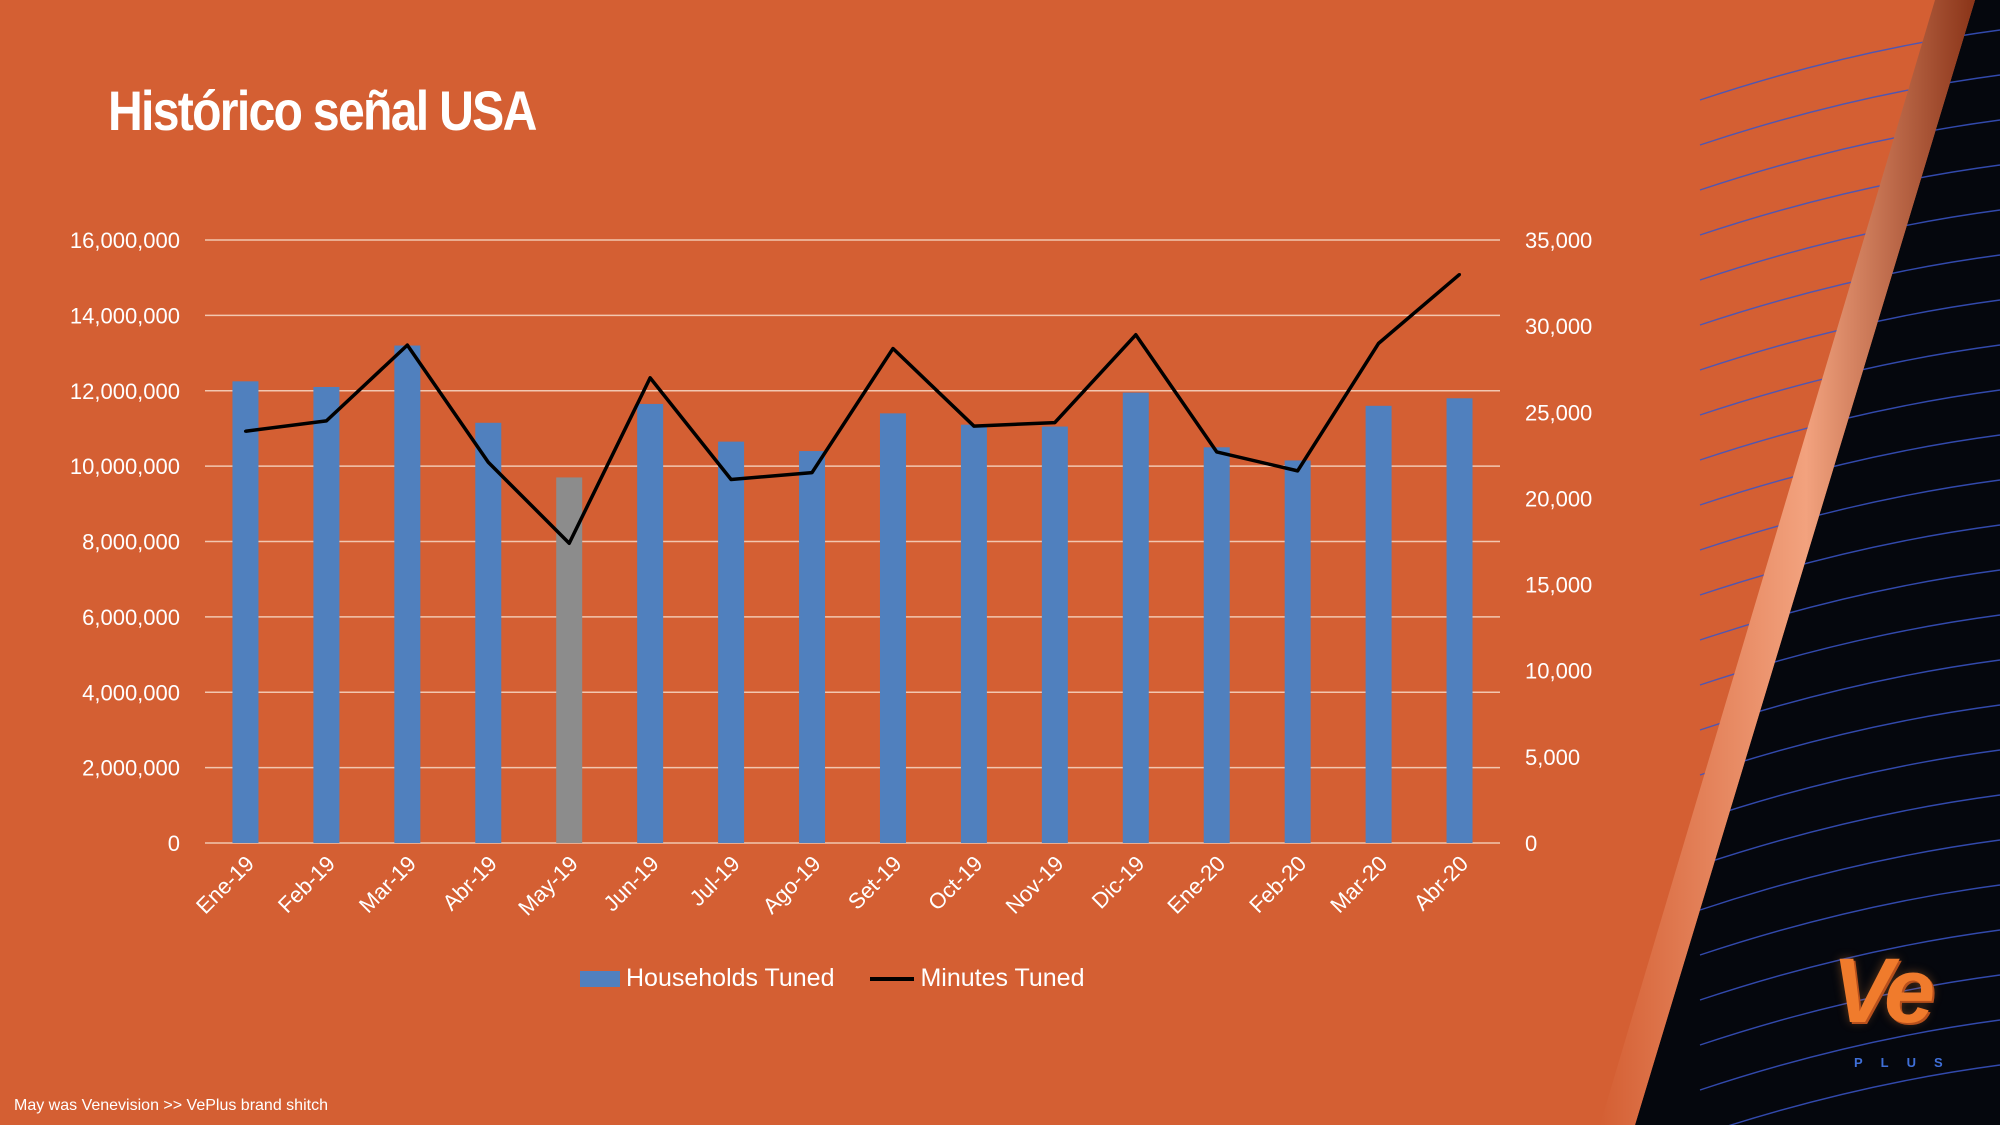 This screenshot has height=1125, width=2000. What do you see at coordinates (387, 884) in the screenshot?
I see `category-label: Mar-19` at bounding box center [387, 884].